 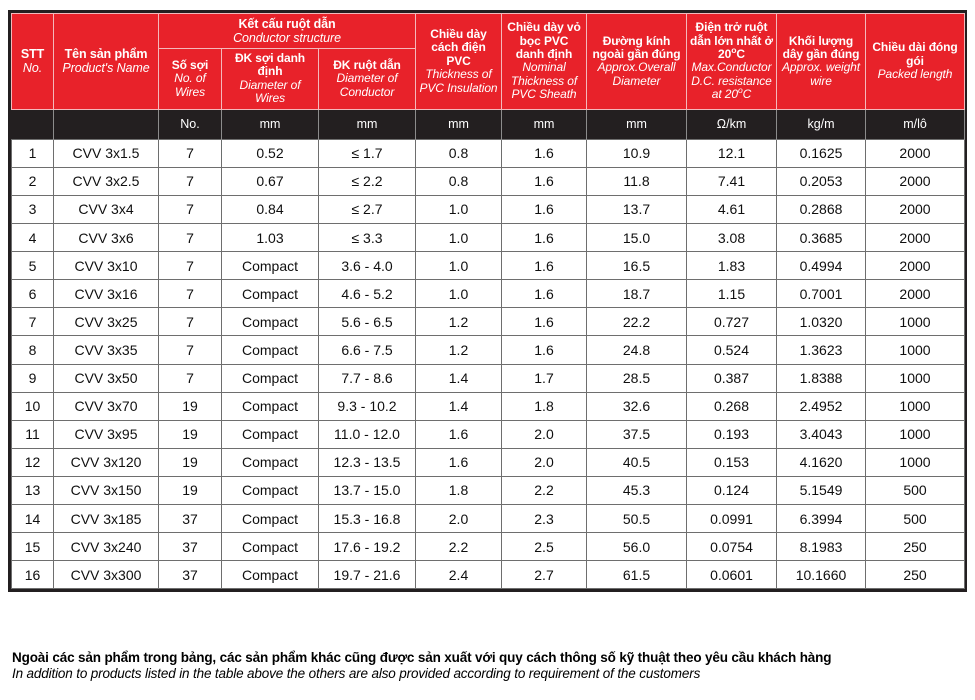 I want to click on cell-pvc-sheath: 1.8, so click(x=544, y=406).